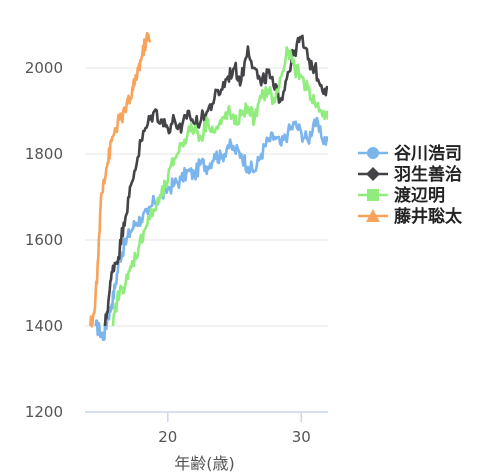  I want to click on legend-item: 藤井聡太, so click(410, 216).